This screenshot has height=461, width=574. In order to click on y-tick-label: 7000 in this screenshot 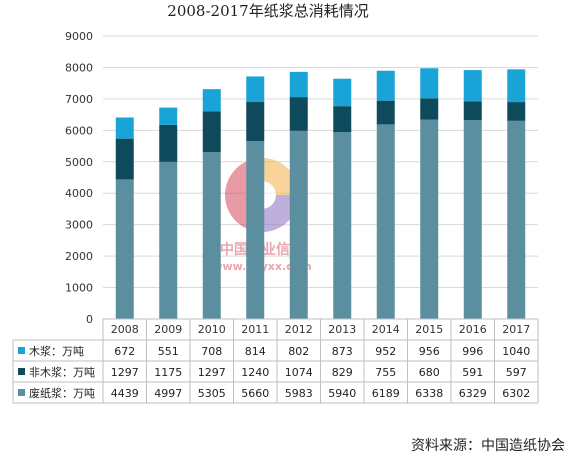, I will do `click(79, 99)`.